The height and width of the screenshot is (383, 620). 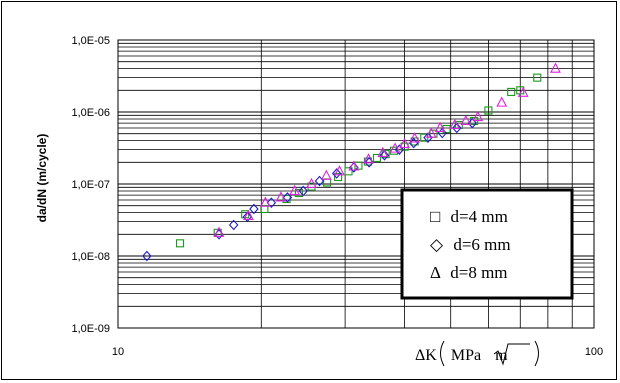 I want to click on y-tick-label: 1,0E-07, so click(x=90, y=185).